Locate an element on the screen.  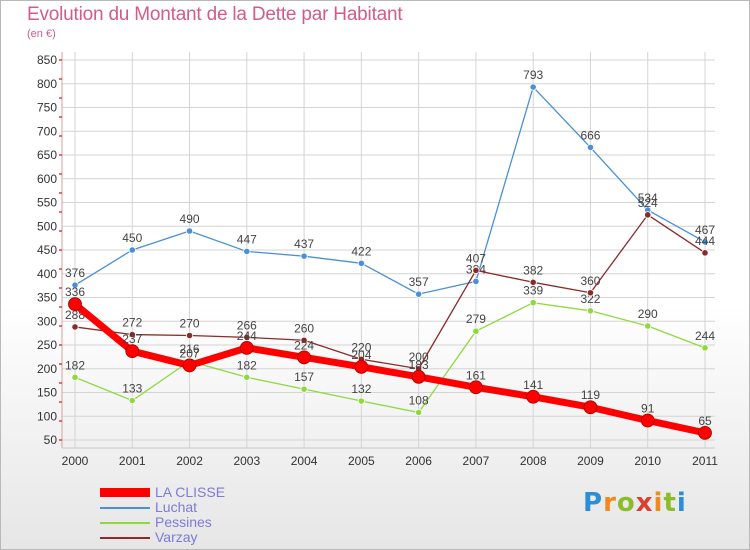
data-label-la-clisse: 161 is located at coordinates (476, 375).